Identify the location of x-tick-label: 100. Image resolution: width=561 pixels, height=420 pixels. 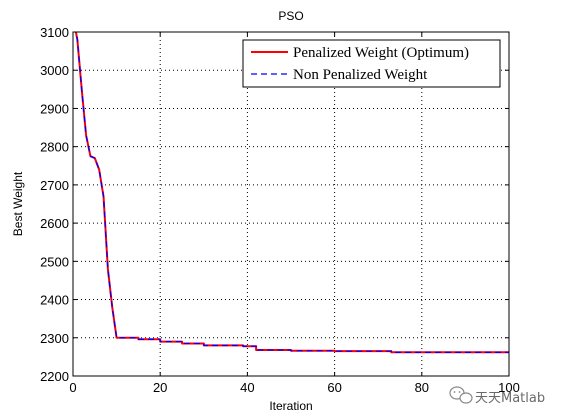
(509, 387).